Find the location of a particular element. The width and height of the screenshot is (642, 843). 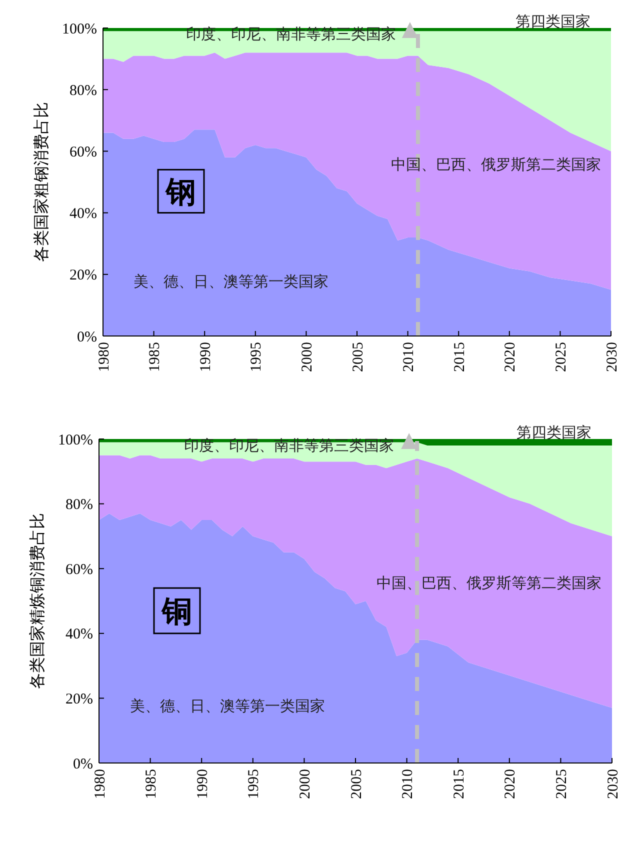

series-label: 中国、巴西、俄罗斯等第二类国家 is located at coordinates (489, 583).